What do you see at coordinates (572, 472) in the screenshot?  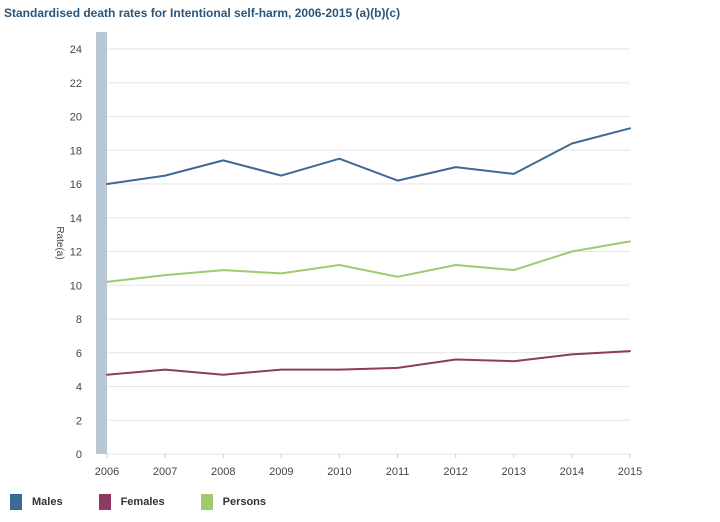 I see `x-tick-label: 2014` at bounding box center [572, 472].